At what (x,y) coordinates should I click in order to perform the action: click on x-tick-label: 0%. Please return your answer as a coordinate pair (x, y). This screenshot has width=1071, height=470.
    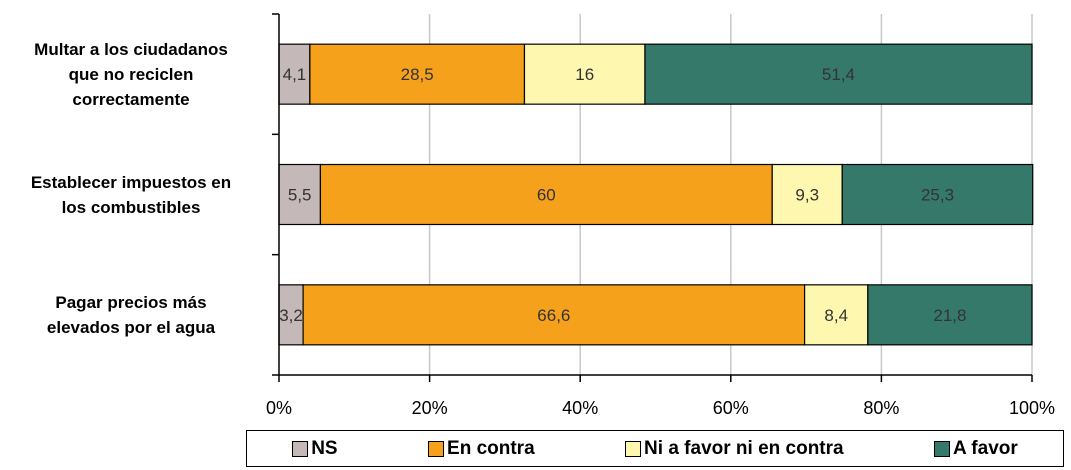
    Looking at the image, I should click on (279, 408).